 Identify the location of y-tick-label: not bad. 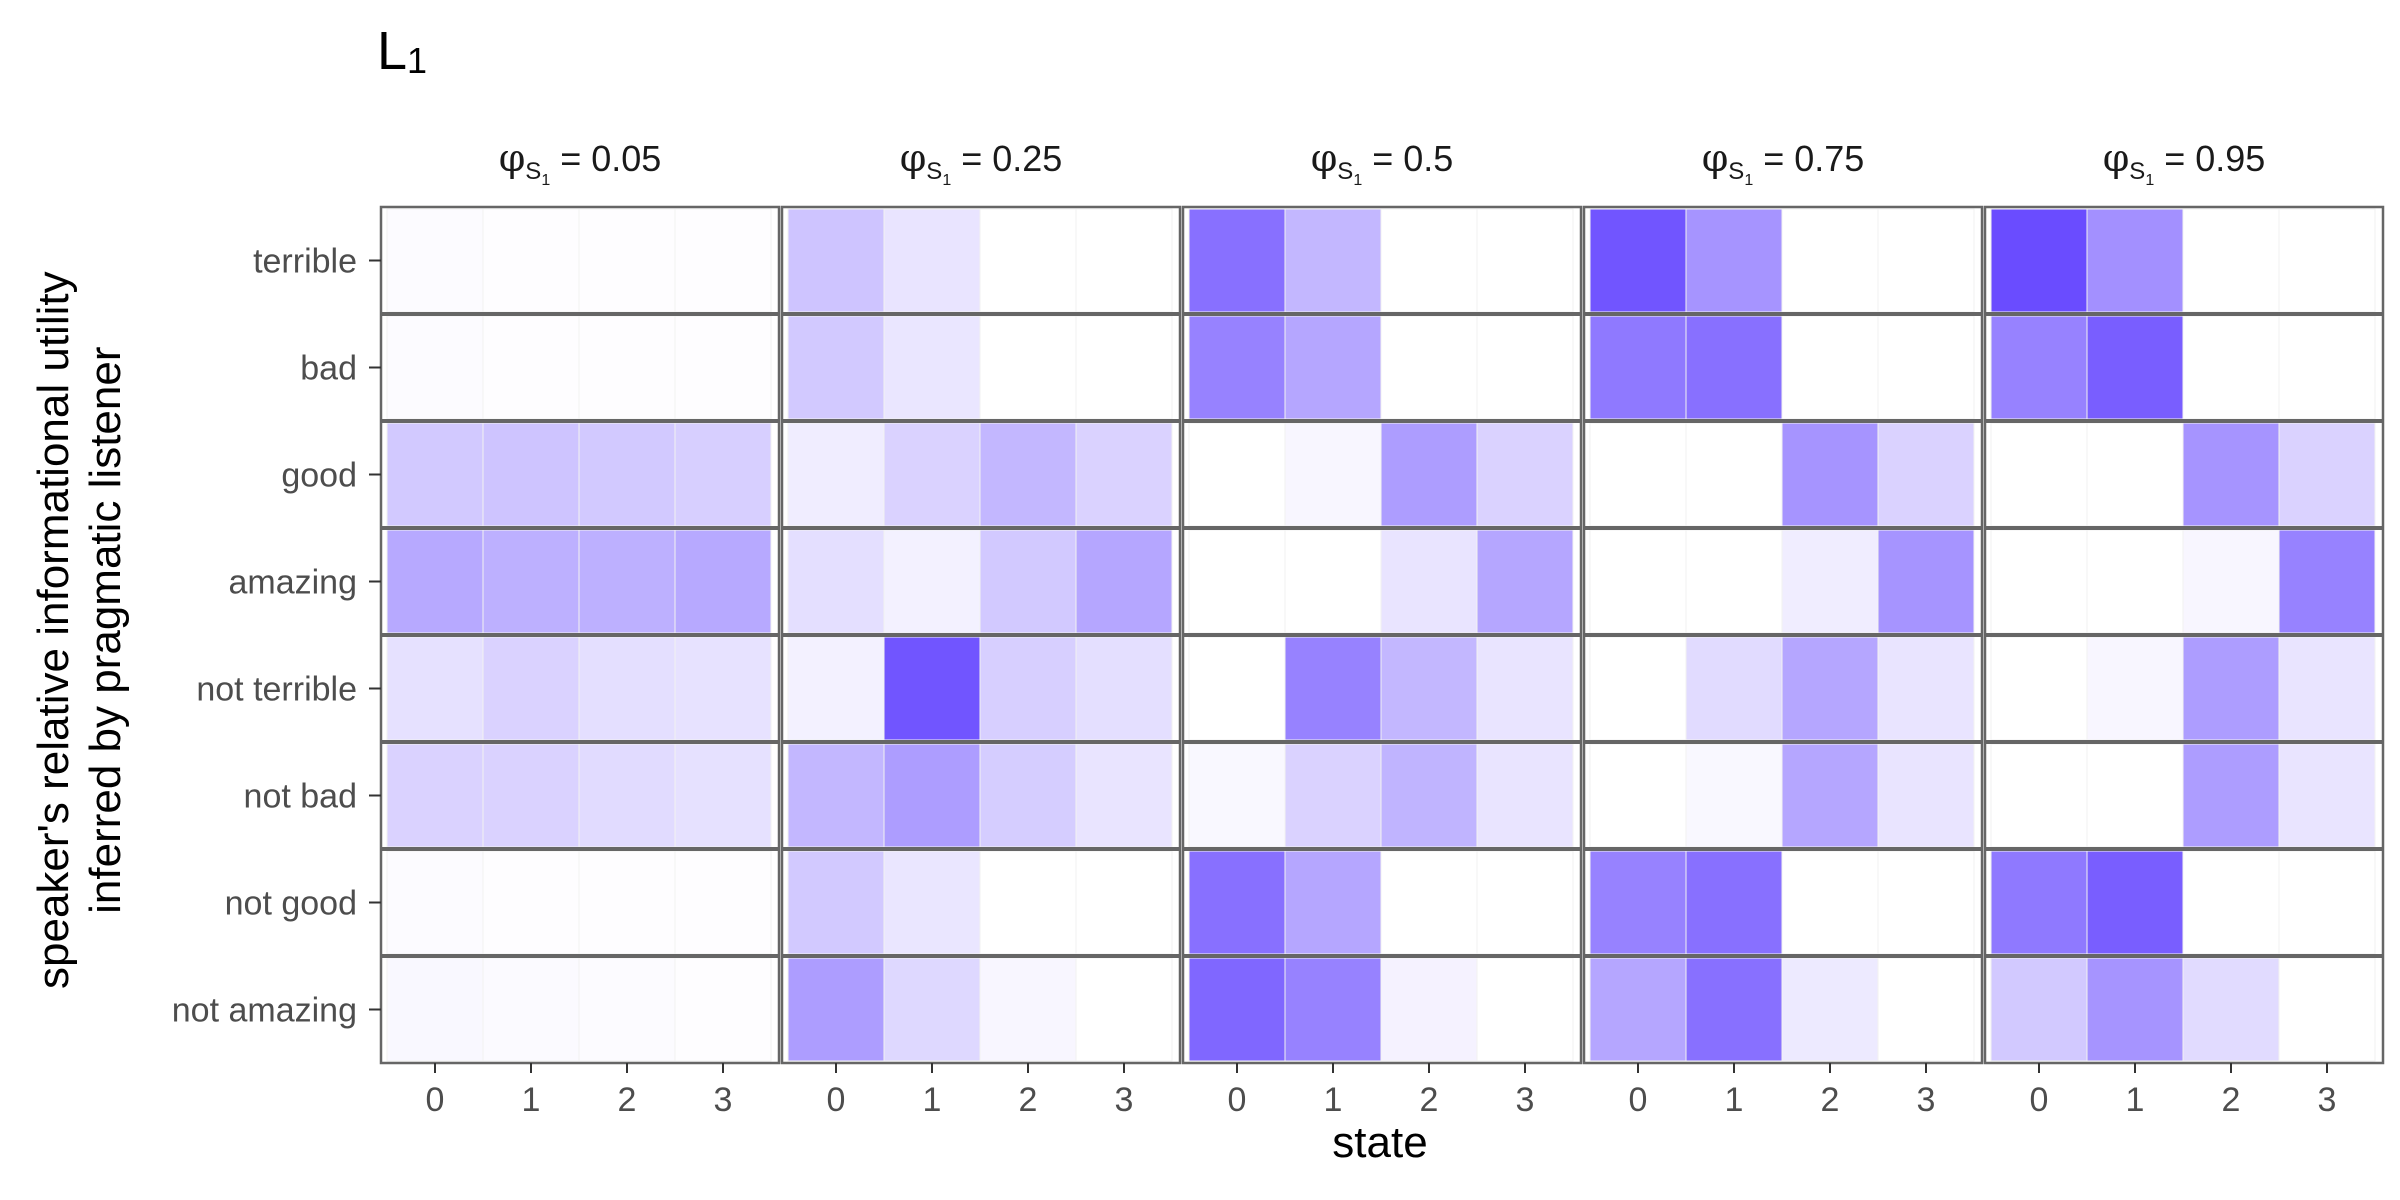
(300, 797).